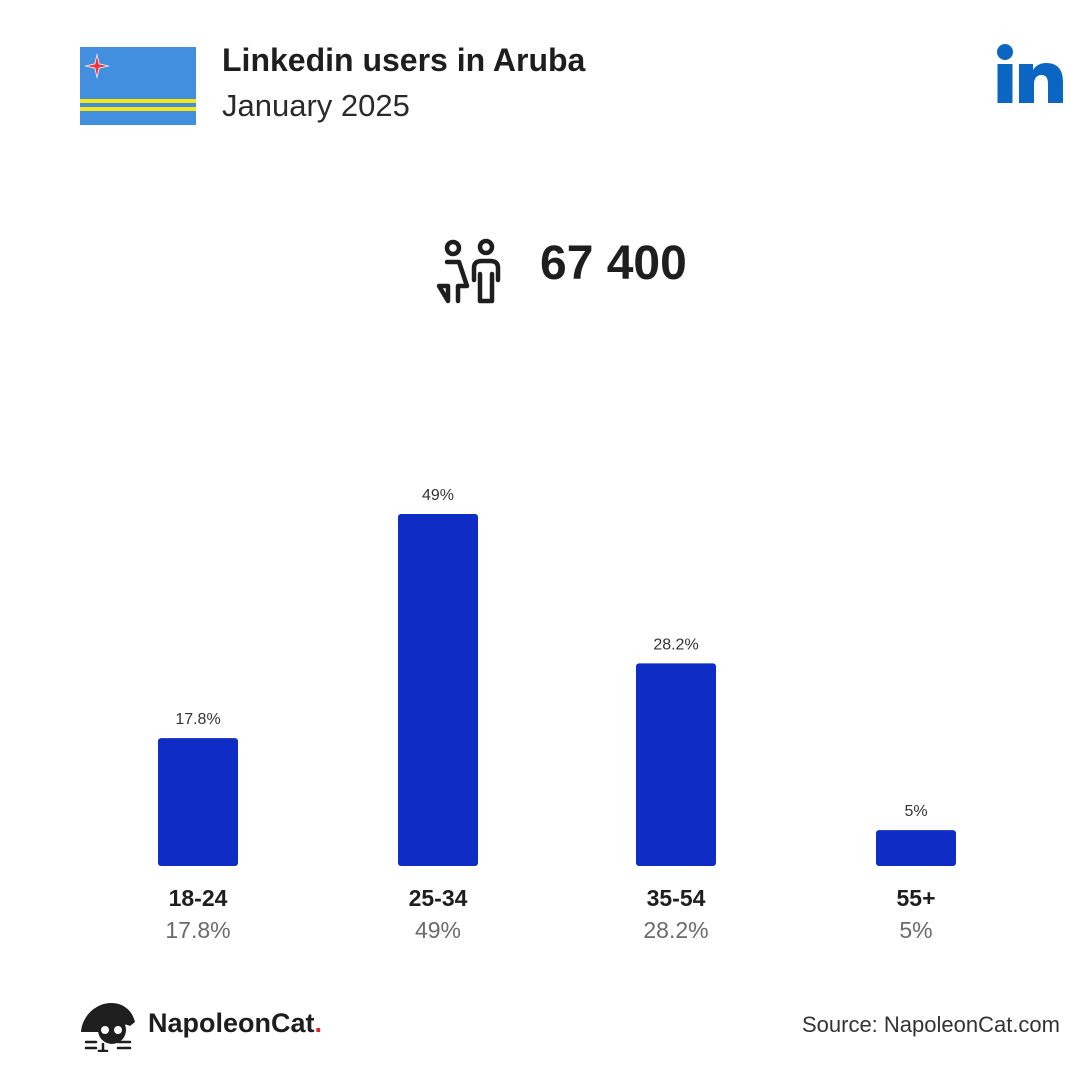 The width and height of the screenshot is (1080, 1080). What do you see at coordinates (613, 263) in the screenshot?
I see `total-users-value: 67 400` at bounding box center [613, 263].